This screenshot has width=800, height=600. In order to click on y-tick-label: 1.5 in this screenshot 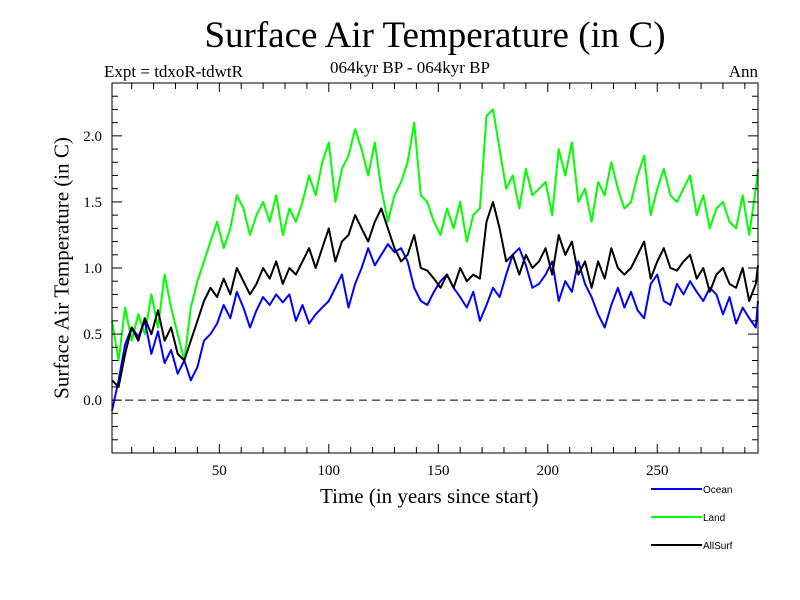, I will do `click(92, 203)`.